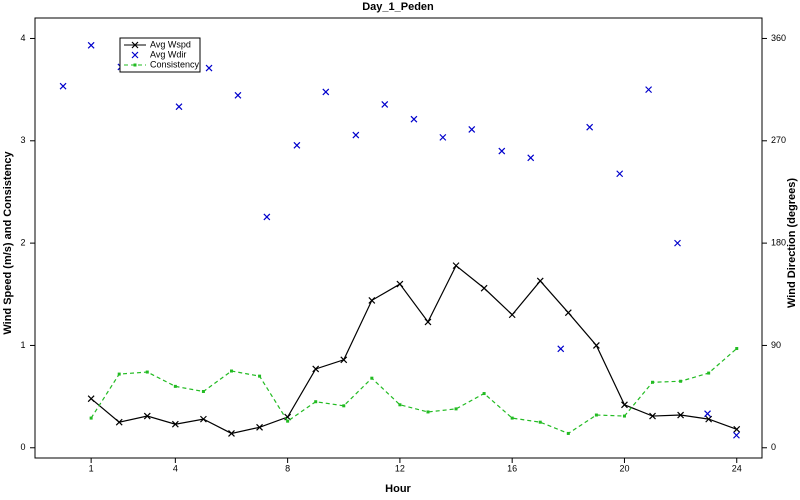 This screenshot has height=500, width=800. Describe the element at coordinates (414, 391) in the screenshot. I see `series-line` at that location.